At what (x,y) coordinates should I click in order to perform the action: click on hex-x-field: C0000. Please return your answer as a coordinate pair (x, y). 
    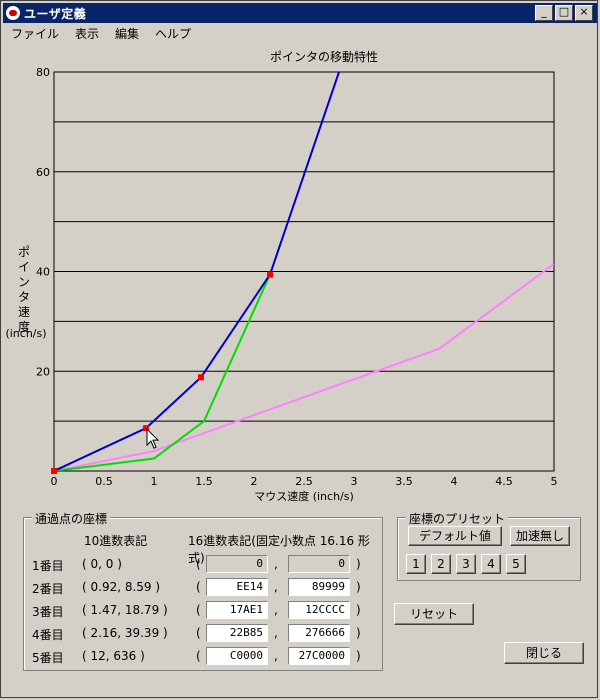
    Looking at the image, I should click on (237, 656).